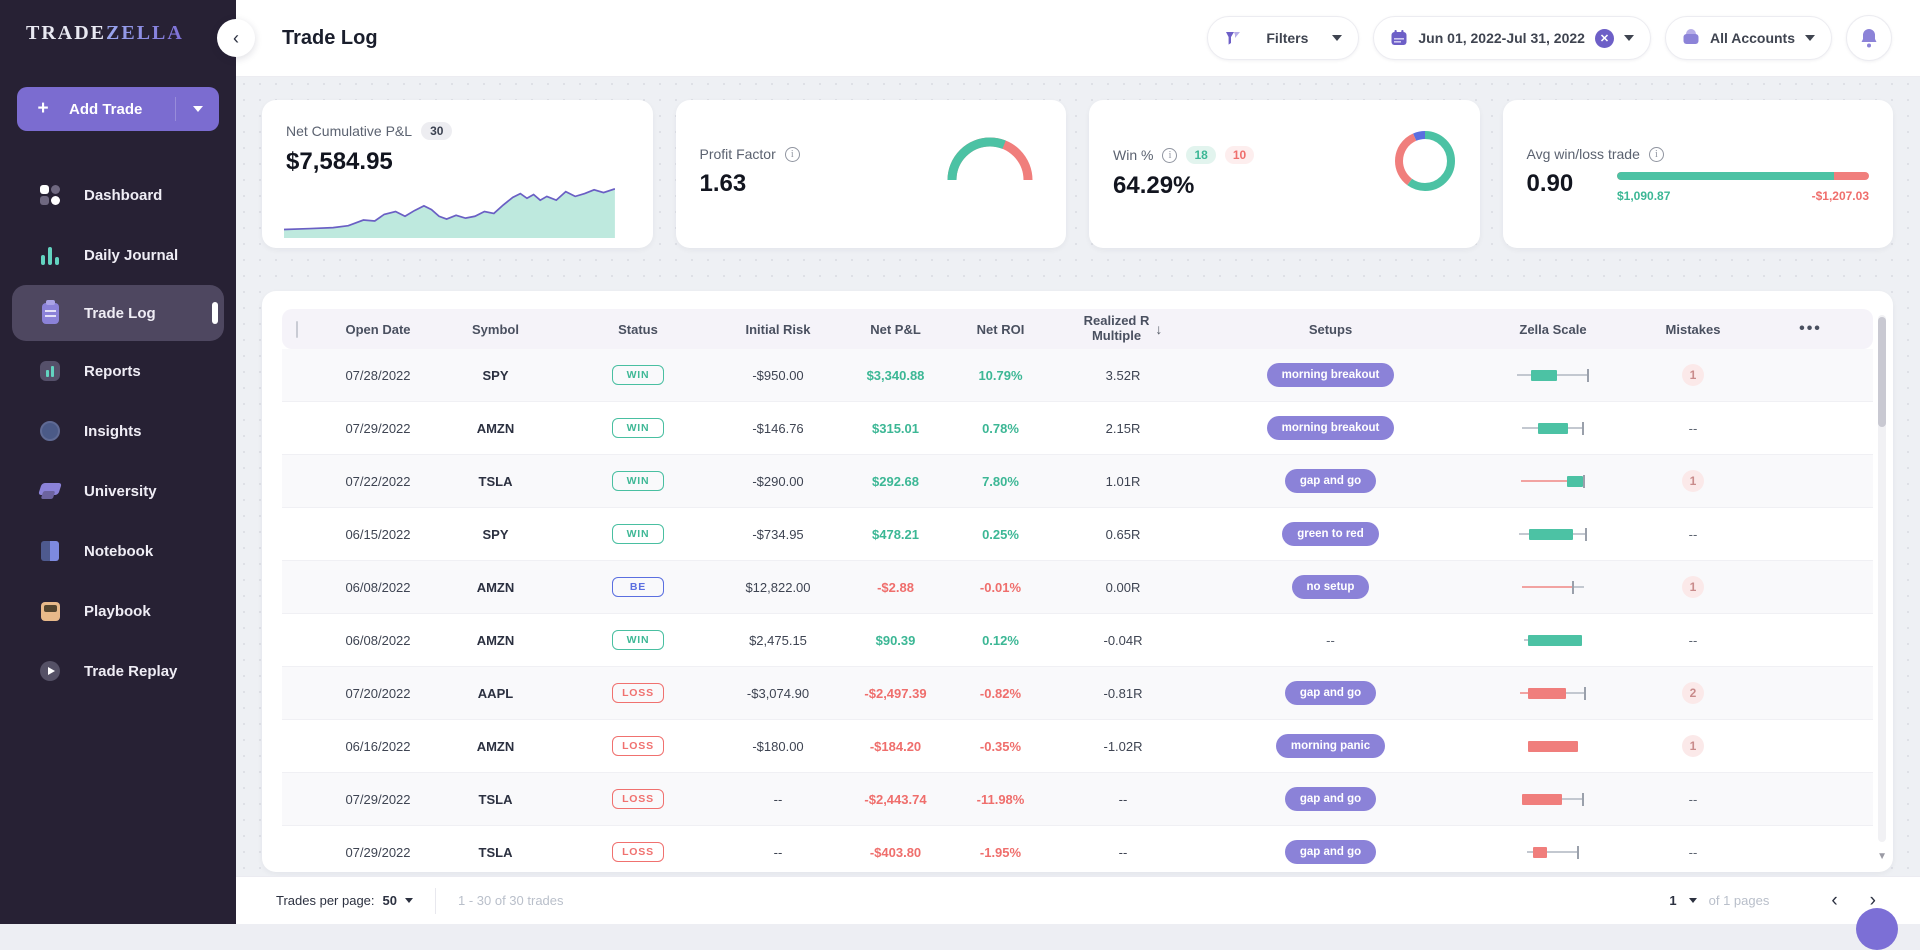 This screenshot has height=950, width=1920. Describe the element at coordinates (1123, 481) in the screenshot. I see `cell-r-multiple: 1.01R` at that location.